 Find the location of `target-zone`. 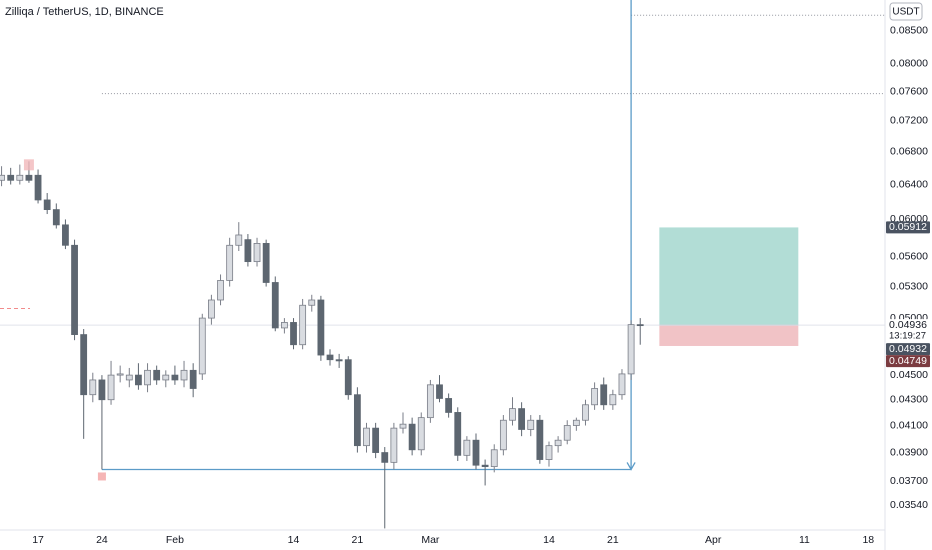

target-zone is located at coordinates (729, 276).